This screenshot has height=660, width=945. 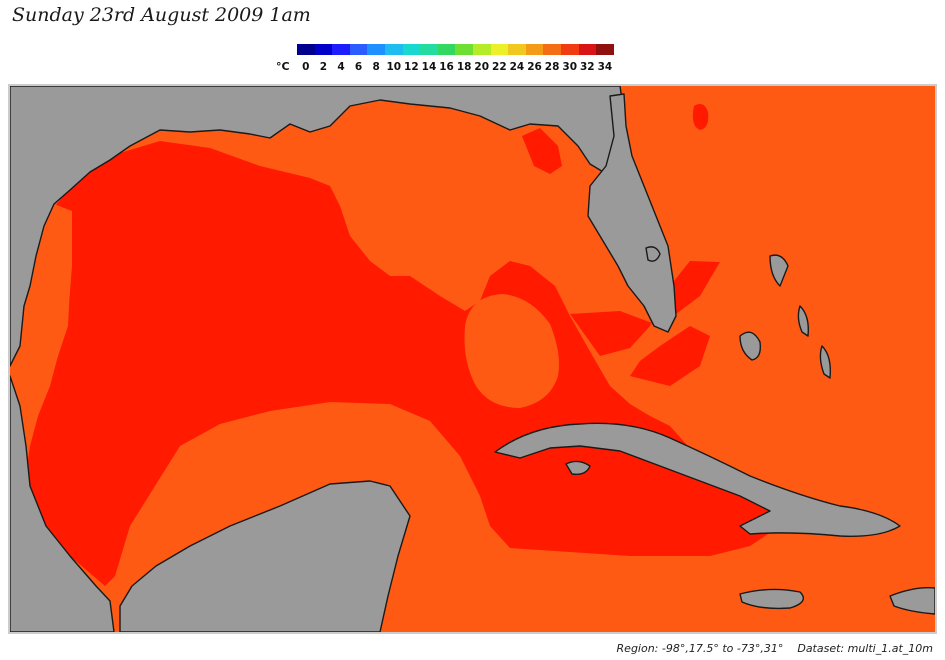 I want to click on land-hispaniola, so click(x=912, y=600).